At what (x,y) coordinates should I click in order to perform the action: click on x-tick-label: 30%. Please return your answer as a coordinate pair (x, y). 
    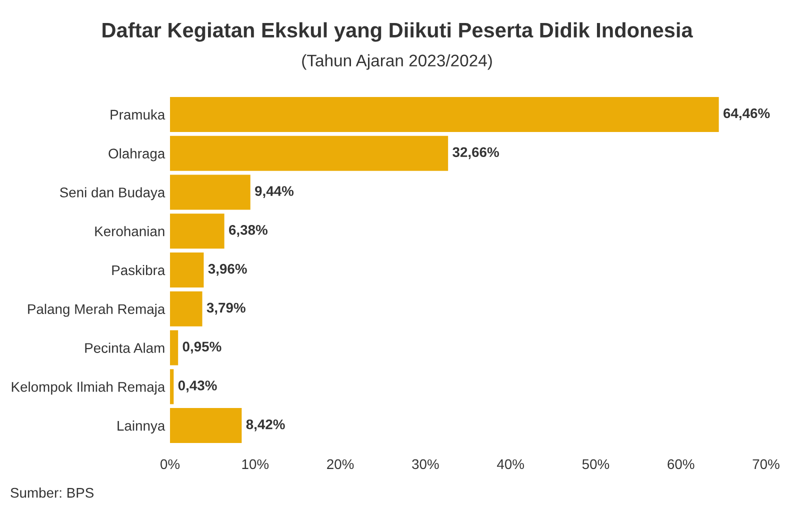
    Looking at the image, I should click on (425, 464).